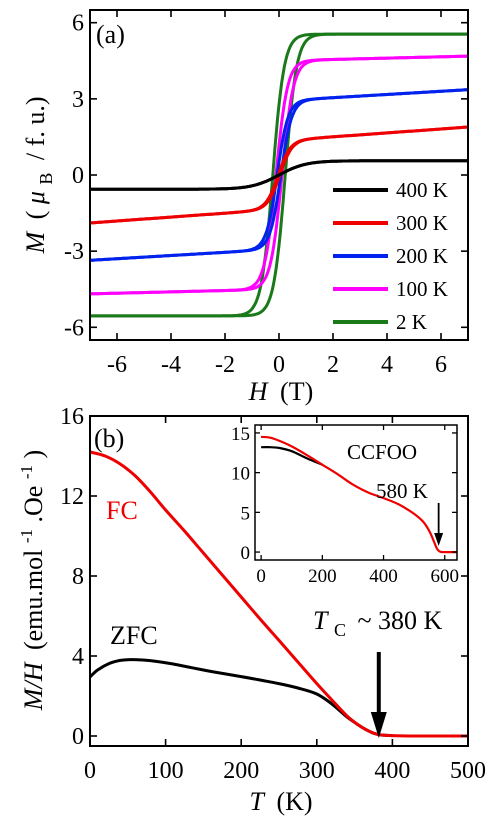 The width and height of the screenshot is (500, 827). What do you see at coordinates (422, 289) in the screenshot?
I see `legend-label-100k: 100 K` at bounding box center [422, 289].